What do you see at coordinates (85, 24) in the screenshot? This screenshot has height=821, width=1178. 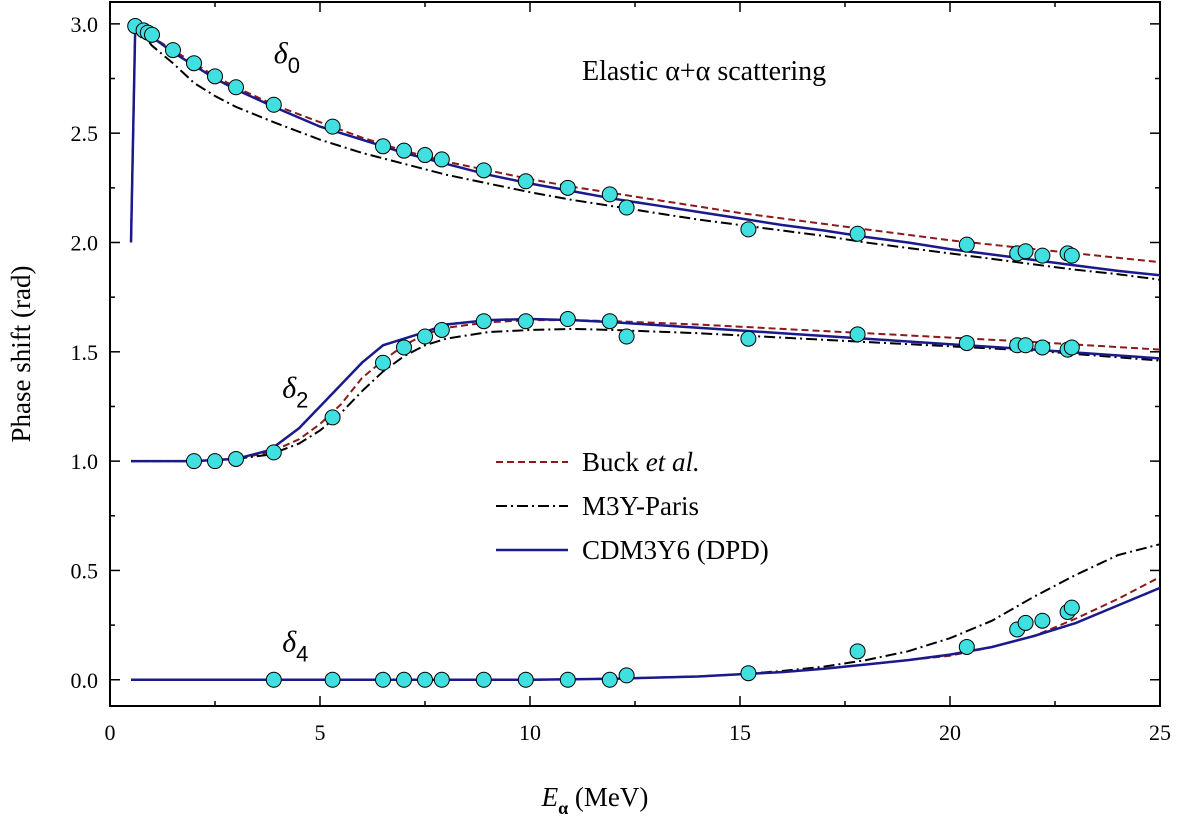 I see `y-tick-label: 3.0` at bounding box center [85, 24].